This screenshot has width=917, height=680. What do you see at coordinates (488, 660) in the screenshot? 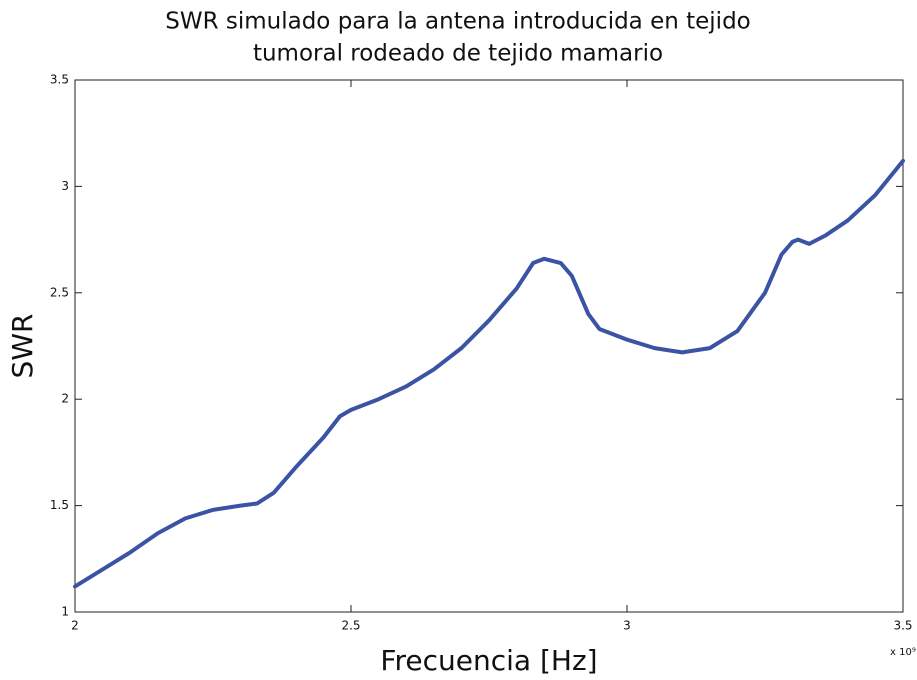
I see `x-axis-label: Frecuencia [Hz]` at bounding box center [488, 660].